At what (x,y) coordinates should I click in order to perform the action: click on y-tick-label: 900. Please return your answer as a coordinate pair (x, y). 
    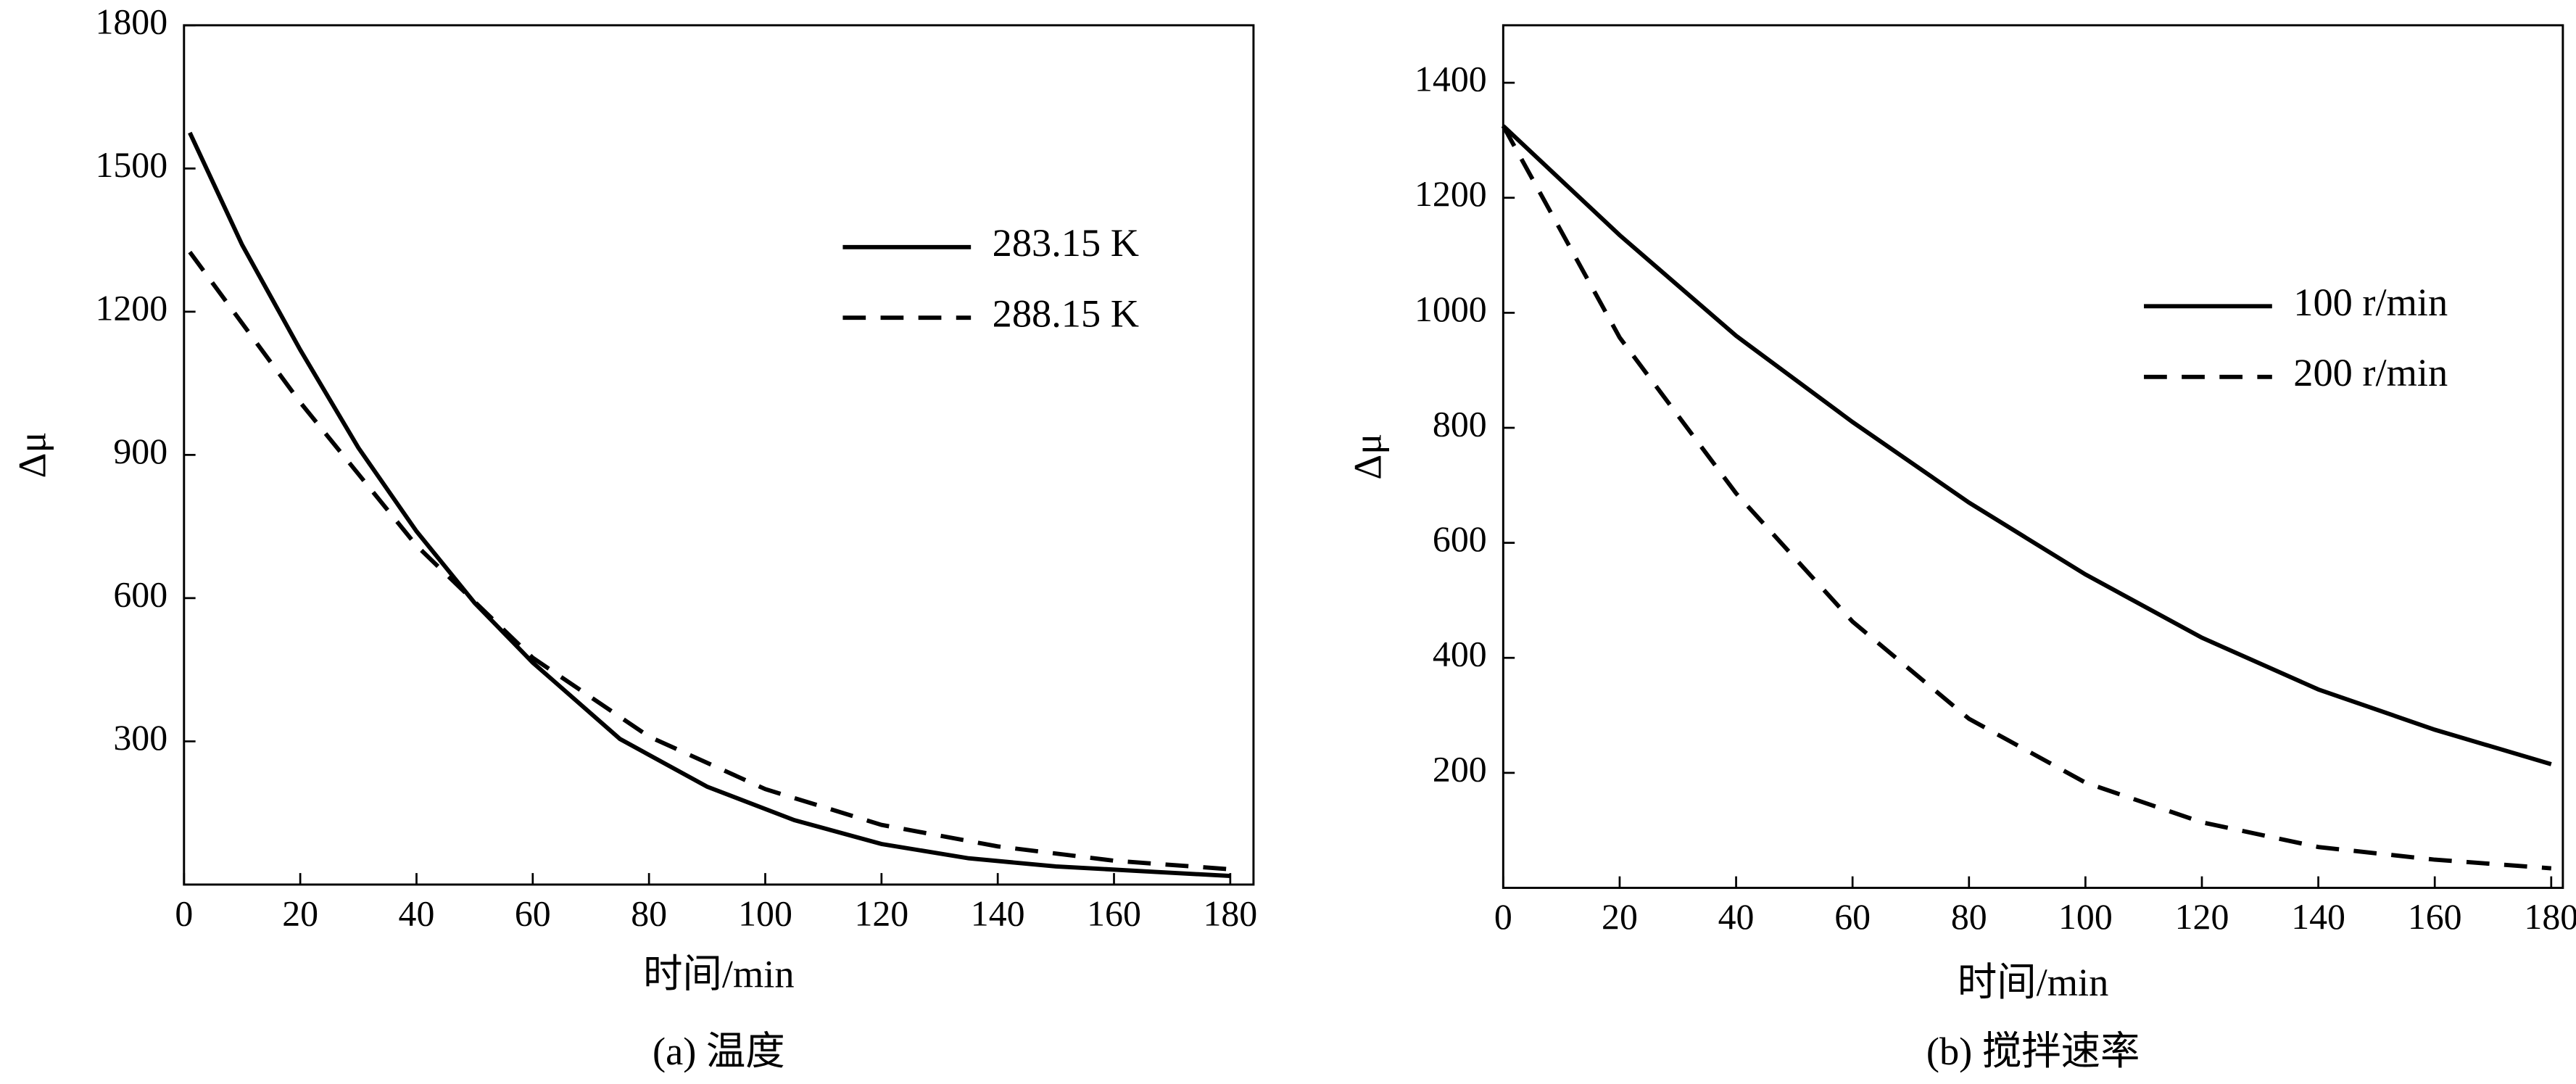
    Looking at the image, I should click on (140, 451).